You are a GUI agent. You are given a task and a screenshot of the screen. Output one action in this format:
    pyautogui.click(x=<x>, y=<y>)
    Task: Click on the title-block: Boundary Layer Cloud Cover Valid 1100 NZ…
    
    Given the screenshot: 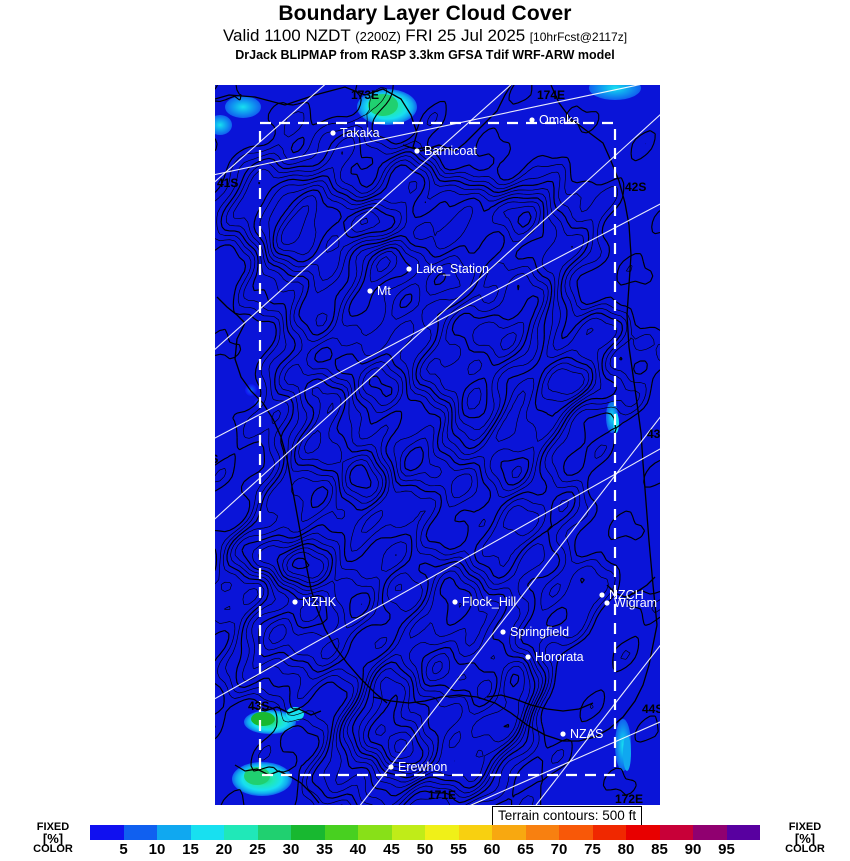 What is the action you would take?
    pyautogui.click(x=425, y=31)
    